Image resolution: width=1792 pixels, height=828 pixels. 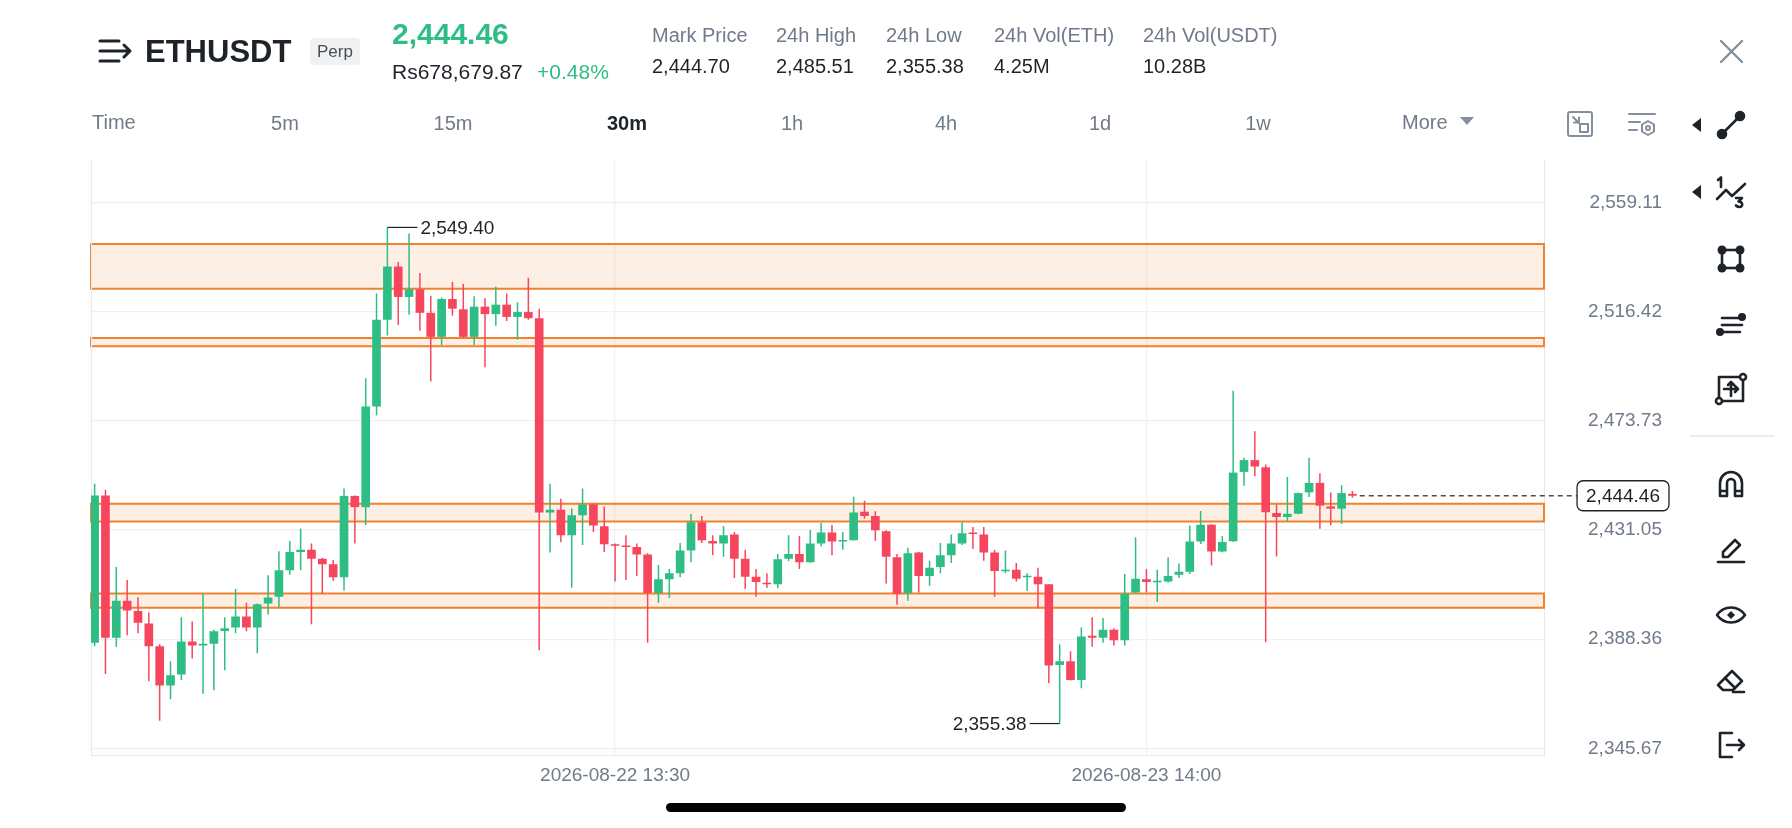 What do you see at coordinates (1625, 529) in the screenshot?
I see `y-tick-label: 2,431.05` at bounding box center [1625, 529].